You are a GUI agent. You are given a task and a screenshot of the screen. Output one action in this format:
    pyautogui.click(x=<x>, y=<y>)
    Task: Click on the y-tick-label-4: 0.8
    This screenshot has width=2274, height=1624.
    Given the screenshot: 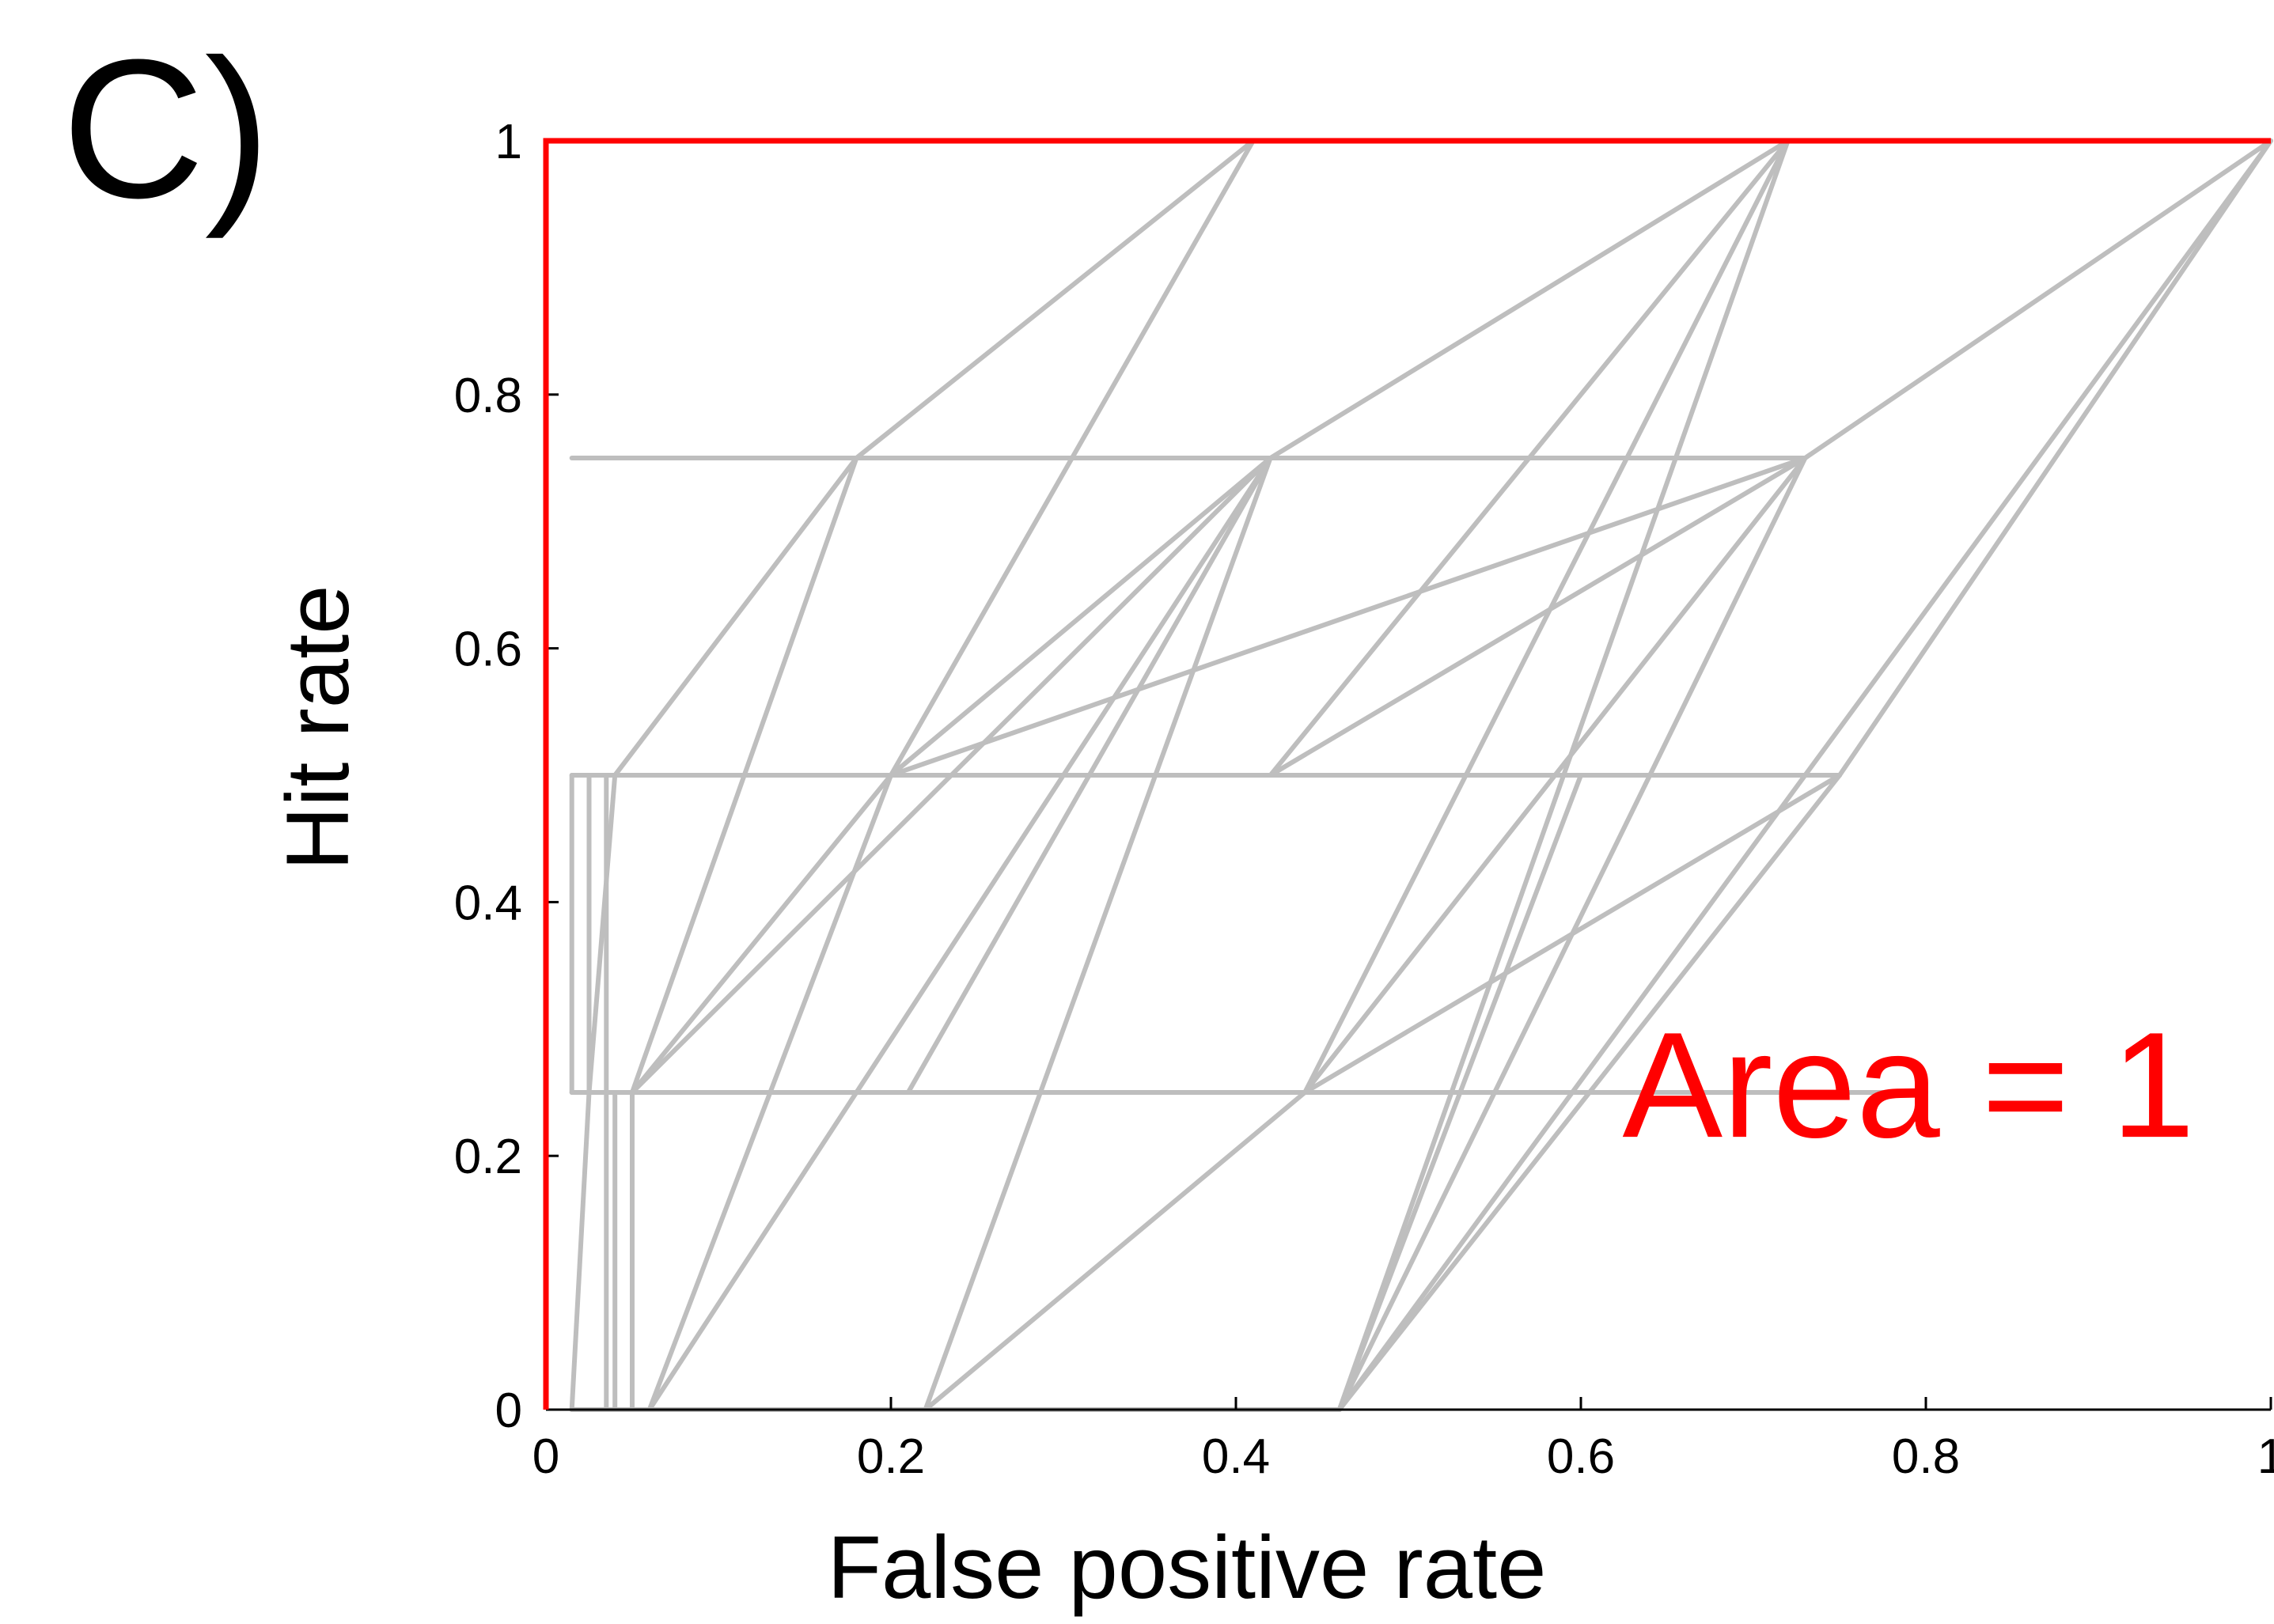 What is the action you would take?
    pyautogui.click(x=488, y=396)
    